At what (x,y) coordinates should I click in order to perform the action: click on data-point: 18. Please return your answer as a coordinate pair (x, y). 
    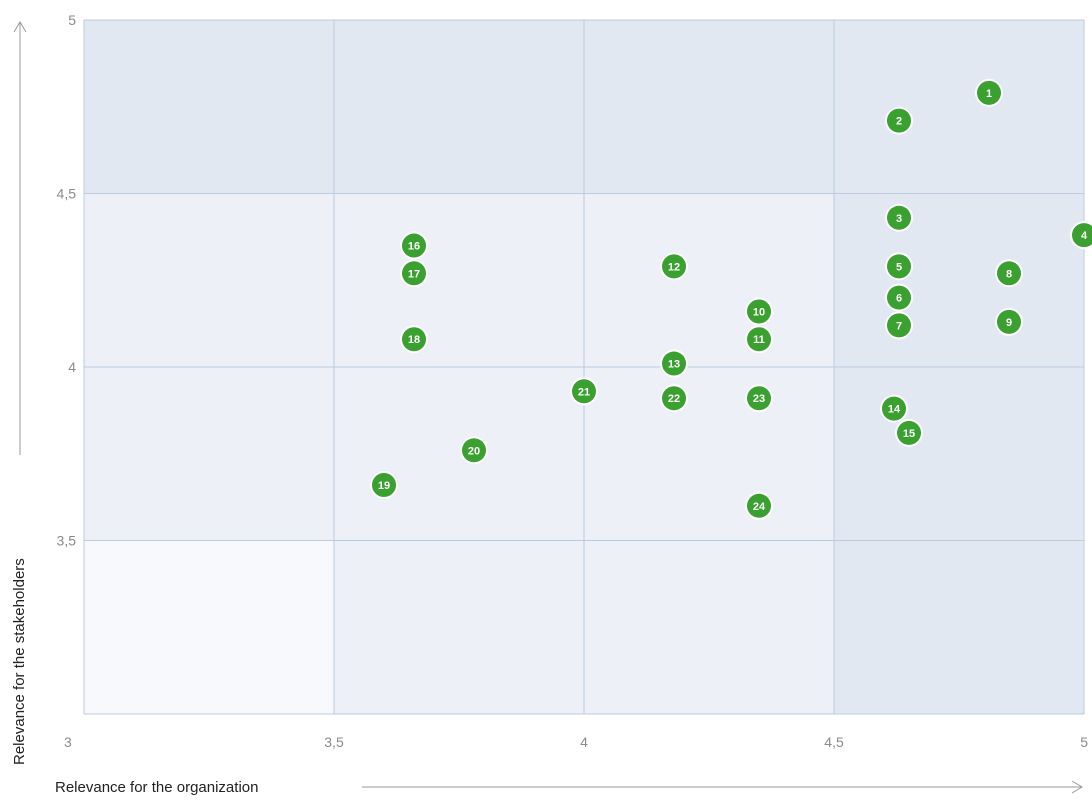
    Looking at the image, I should click on (414, 339).